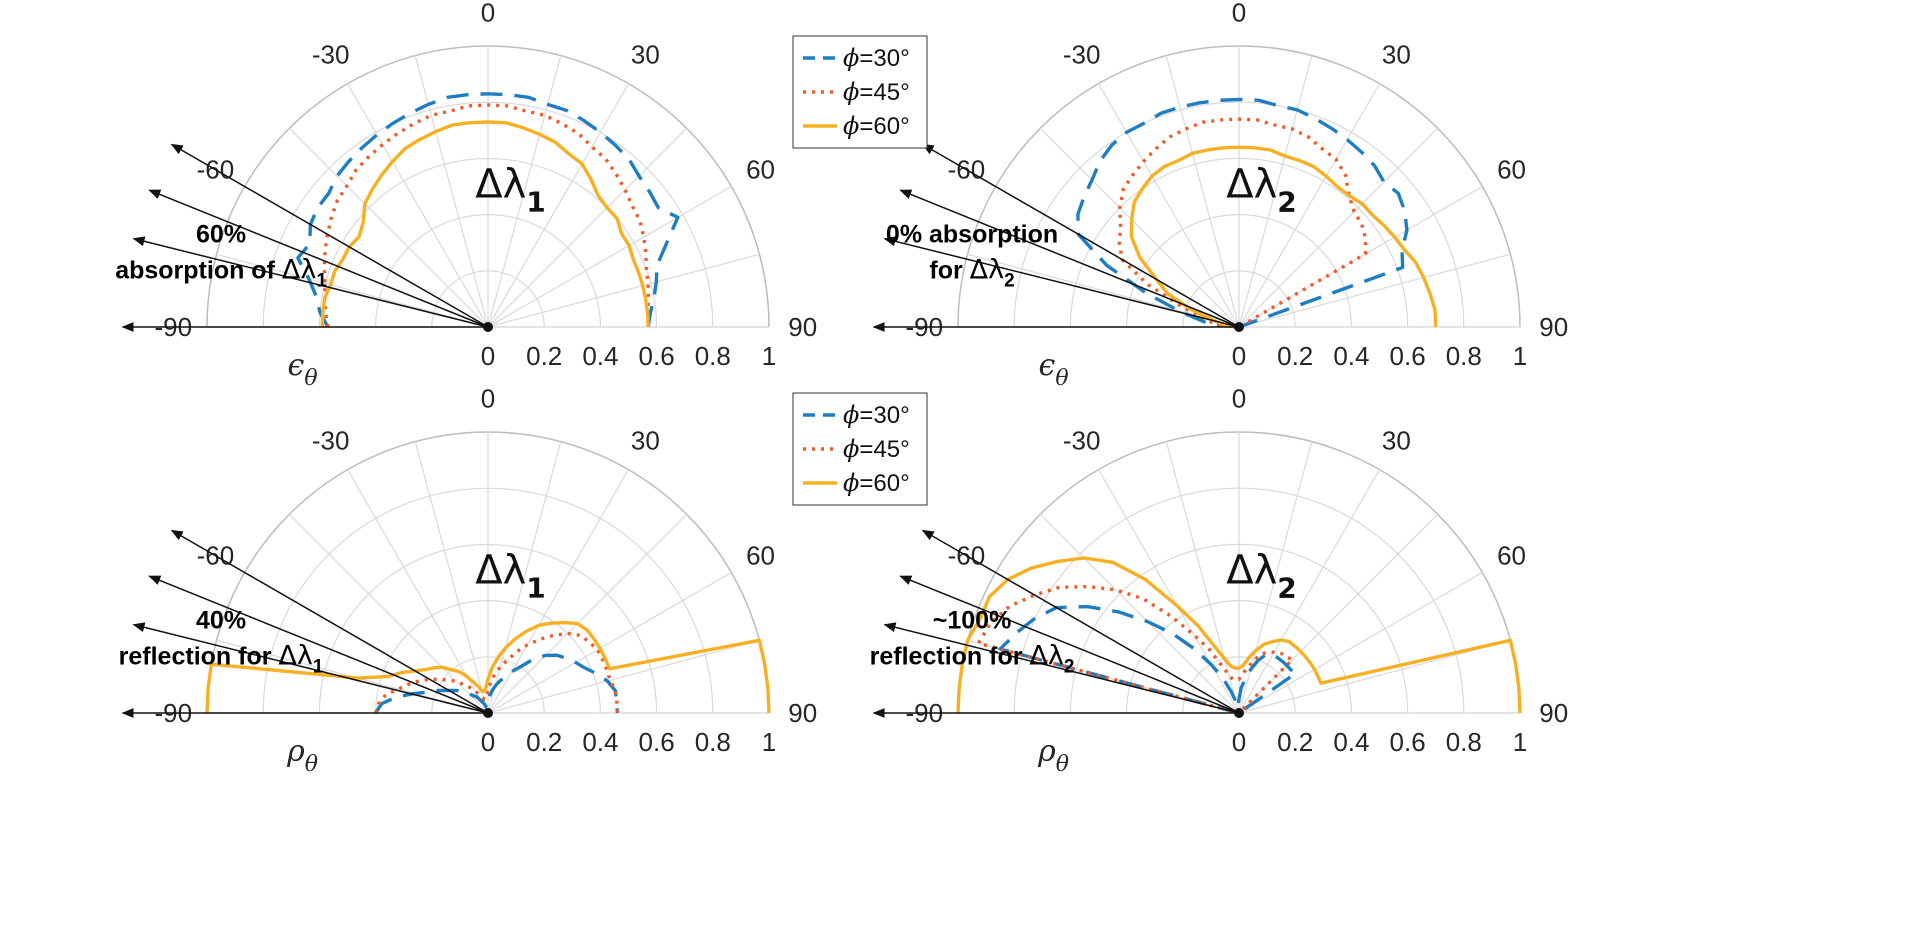  I want to click on legend-label: ϕ=60°, so click(876, 483).